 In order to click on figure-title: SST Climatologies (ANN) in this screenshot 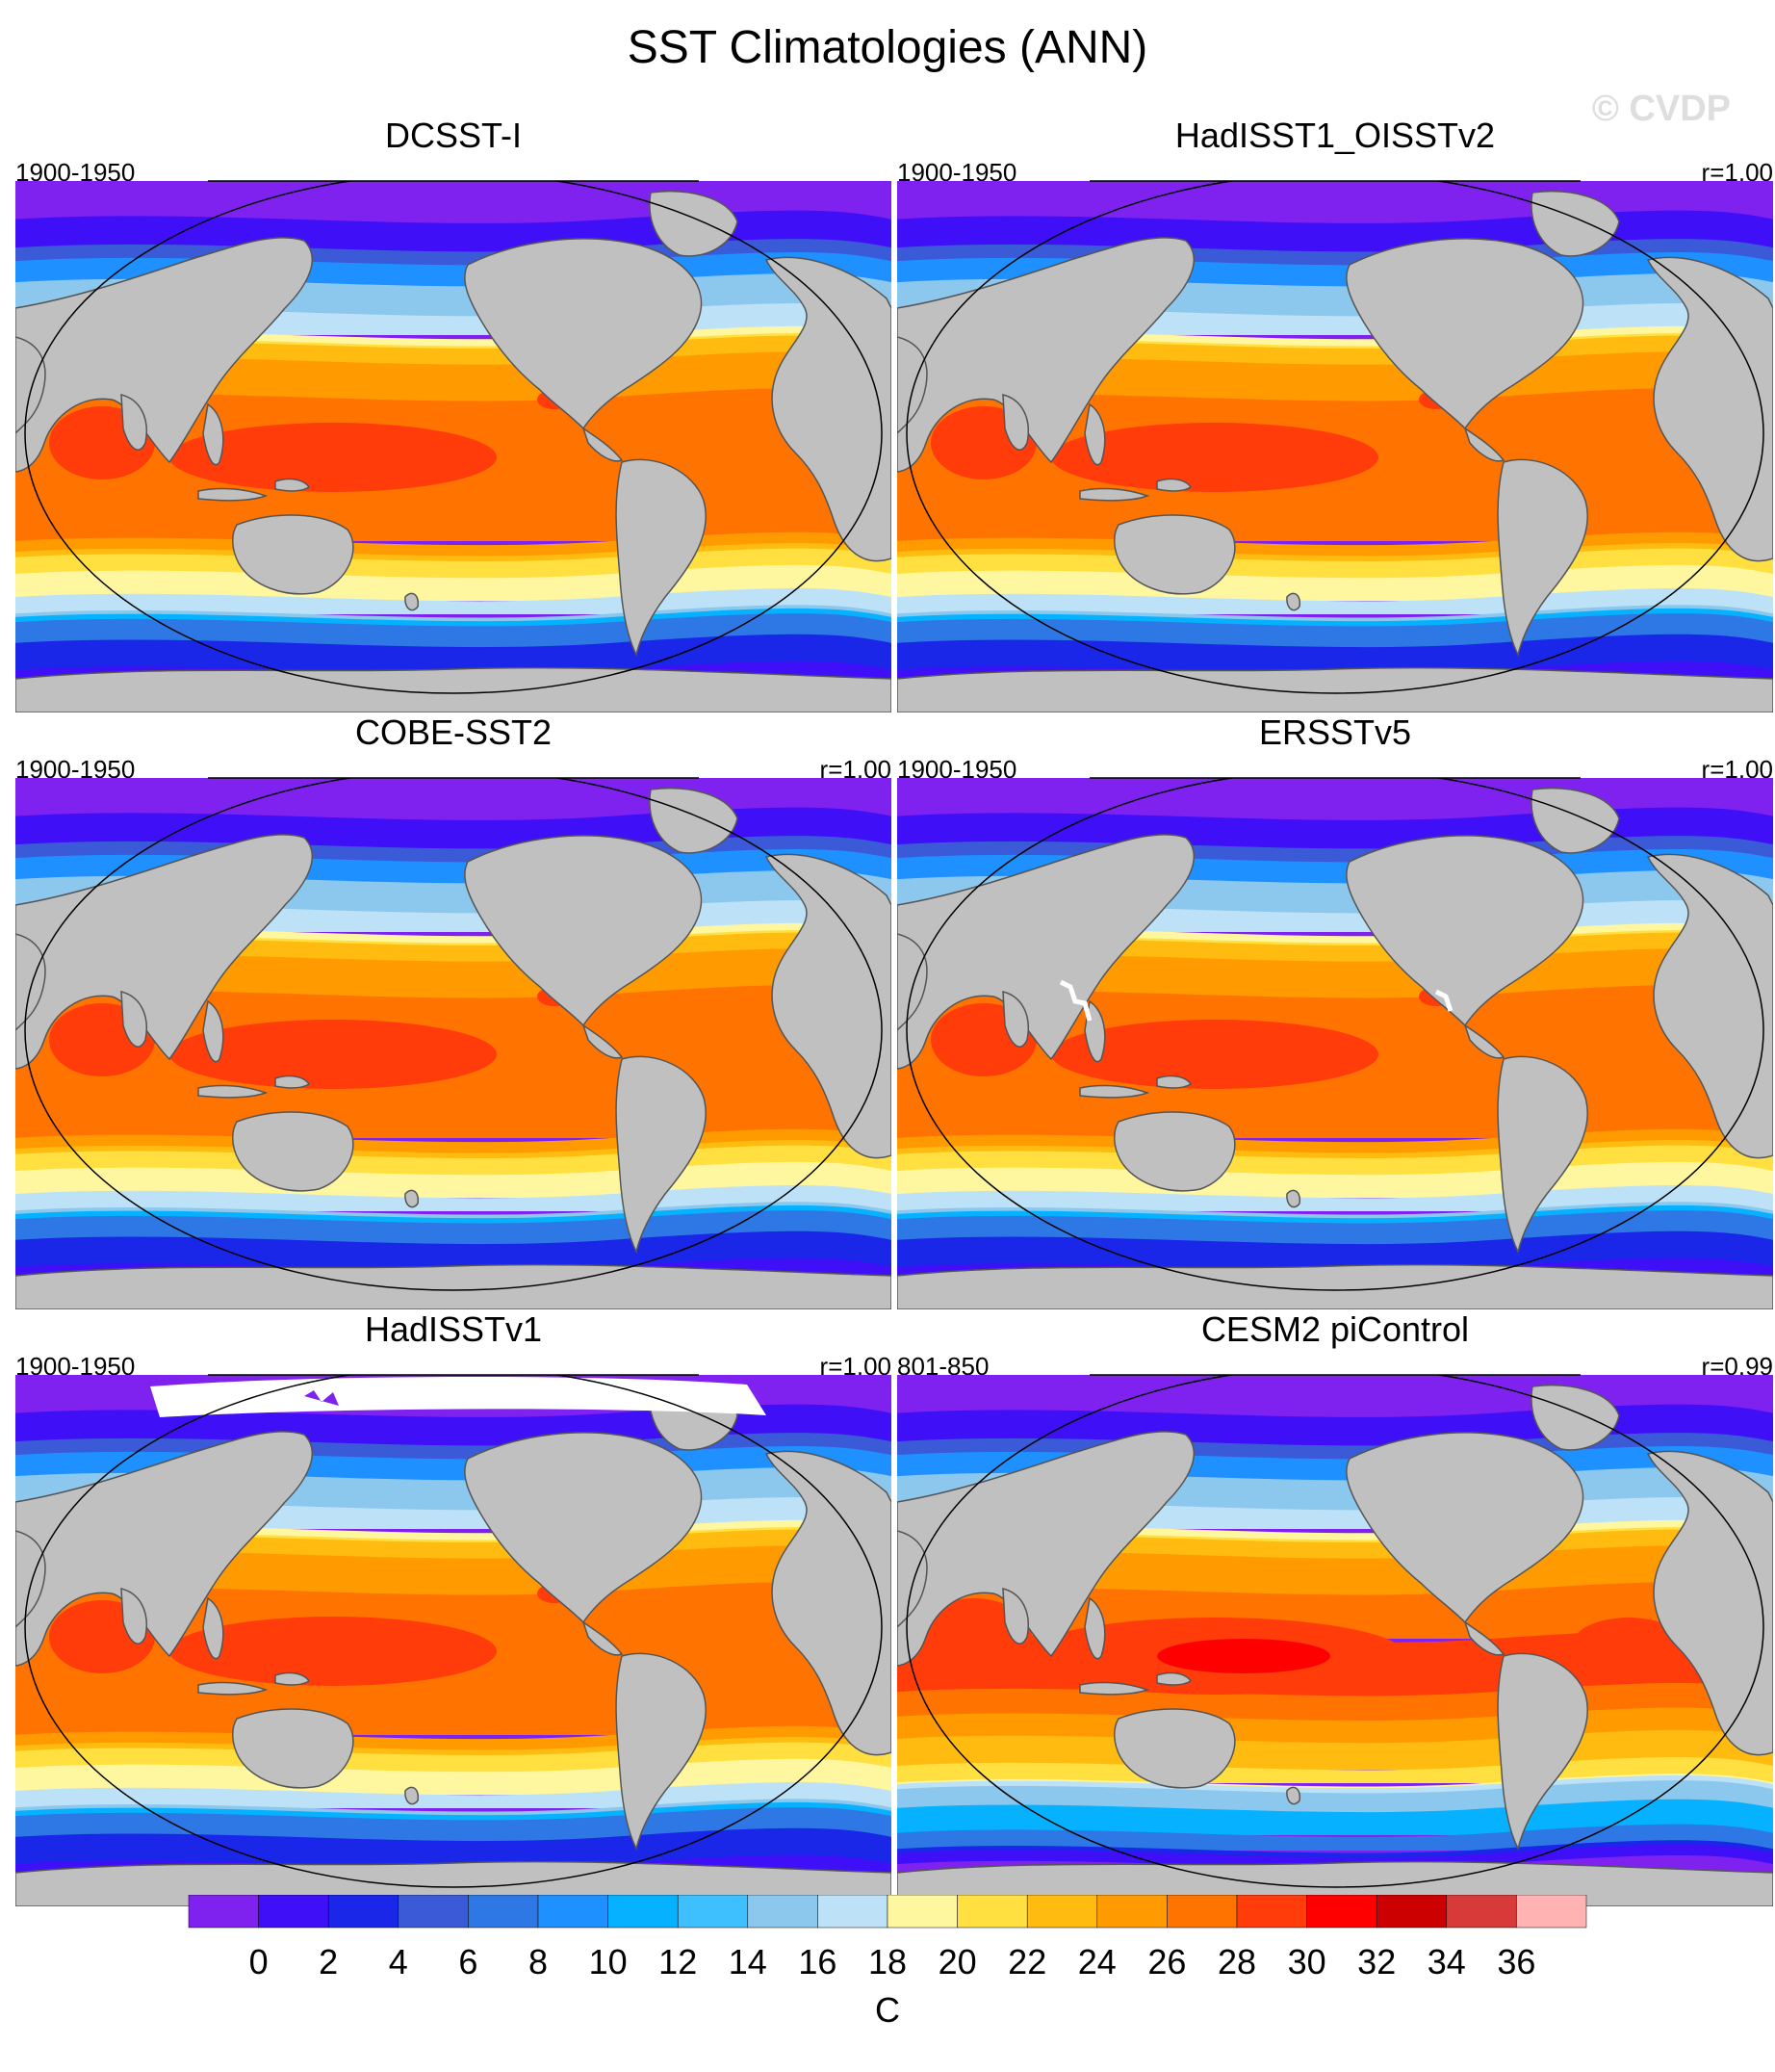, I will do `click(888, 47)`.